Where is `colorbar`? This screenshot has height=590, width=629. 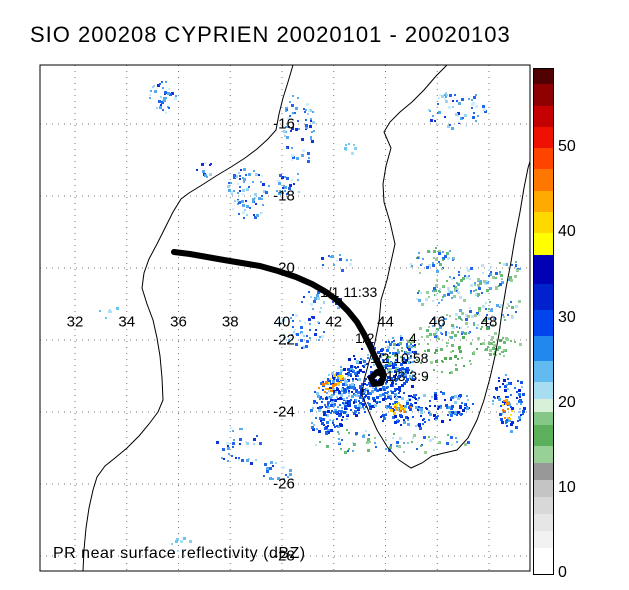 colorbar is located at coordinates (543, 321).